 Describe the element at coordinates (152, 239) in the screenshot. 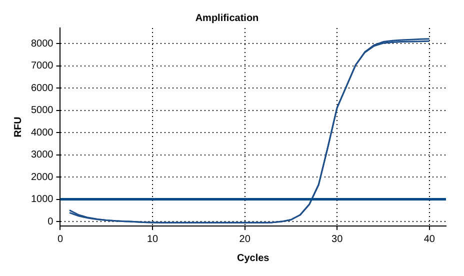

I see `x-tick-label: 10` at that location.